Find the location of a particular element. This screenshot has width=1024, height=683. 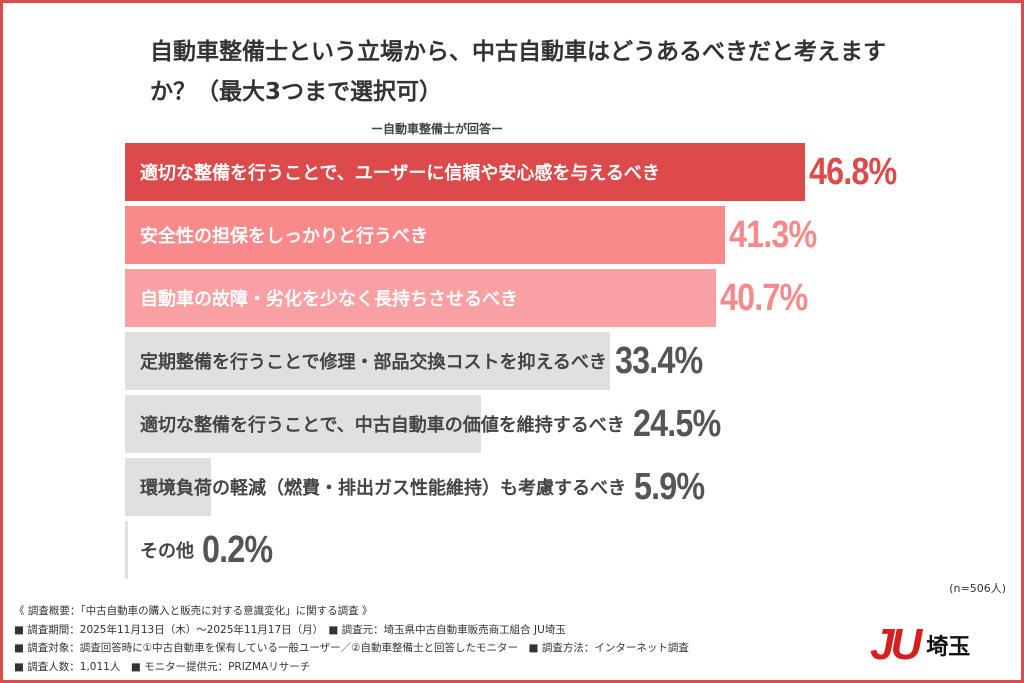

category-label: 環境負荷の軽減（燃費・排出ガス性能維持）も考慮するべき is located at coordinates (383, 488).